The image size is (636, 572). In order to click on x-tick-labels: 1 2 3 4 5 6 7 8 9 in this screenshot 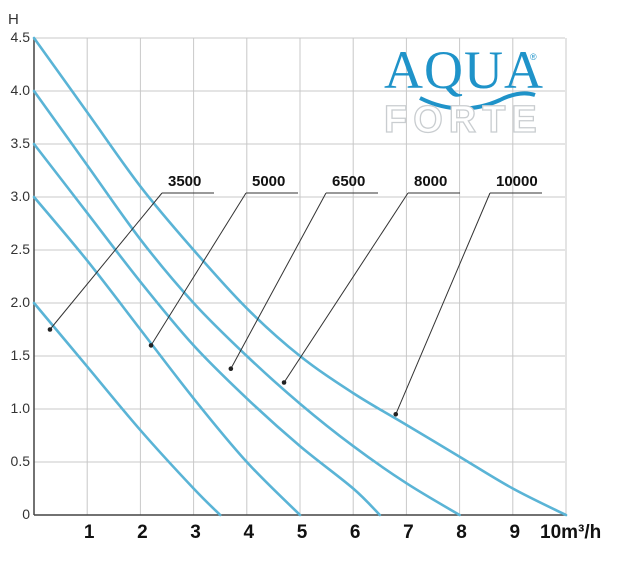, I will do `click(302, 532)`.